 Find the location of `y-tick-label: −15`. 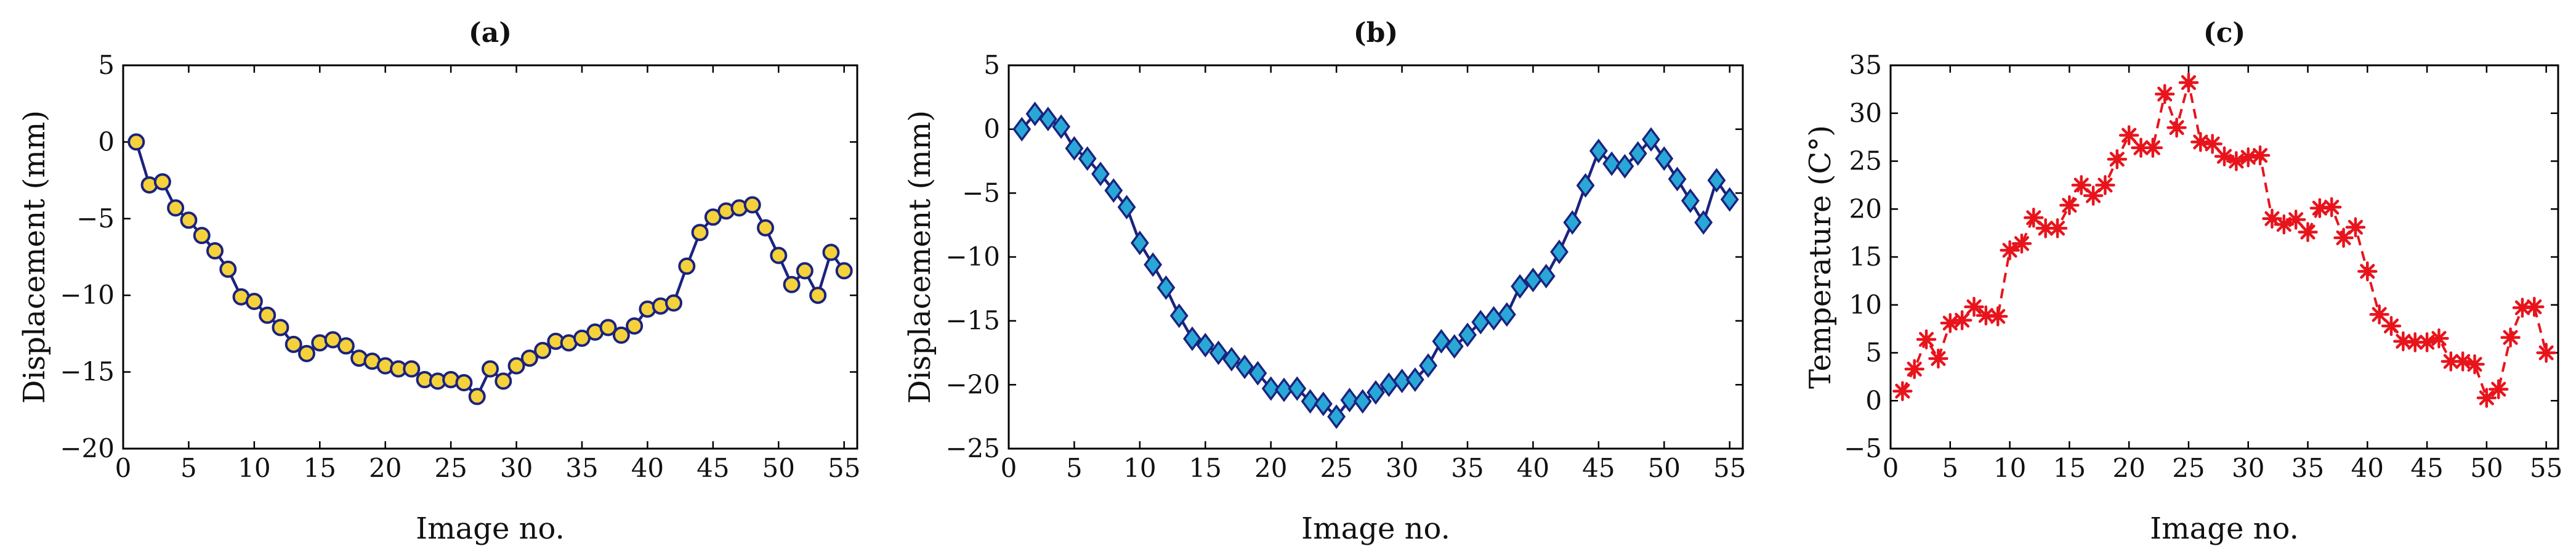

y-tick-label: −15 is located at coordinates (87, 372).